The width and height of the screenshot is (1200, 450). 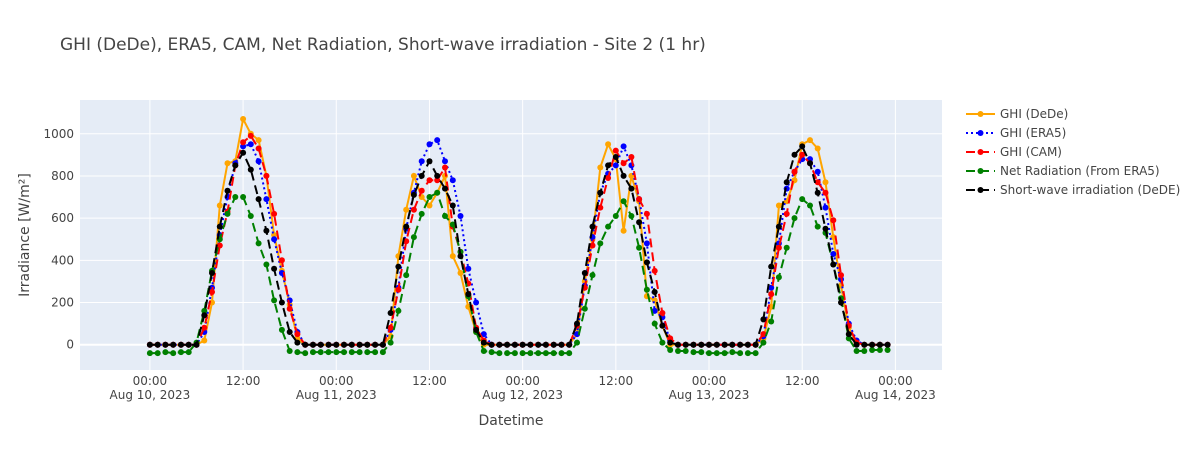 What do you see at coordinates (1017, 114) in the screenshot?
I see `legend-item: GHI (DeDe)` at bounding box center [1017, 114].